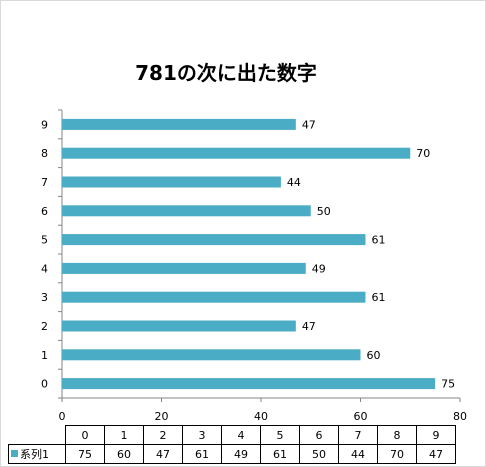 The width and height of the screenshot is (486, 467). What do you see at coordinates (261, 416) in the screenshot?
I see `x-tick-label-40: 40` at bounding box center [261, 416].